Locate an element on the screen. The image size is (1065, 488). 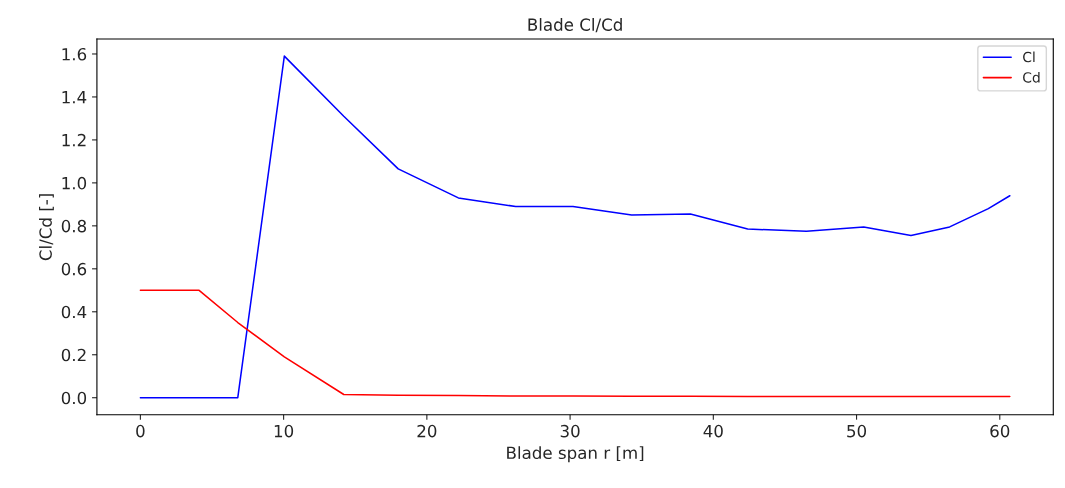
y-tick-label: 0.0 is located at coordinates (74, 398).